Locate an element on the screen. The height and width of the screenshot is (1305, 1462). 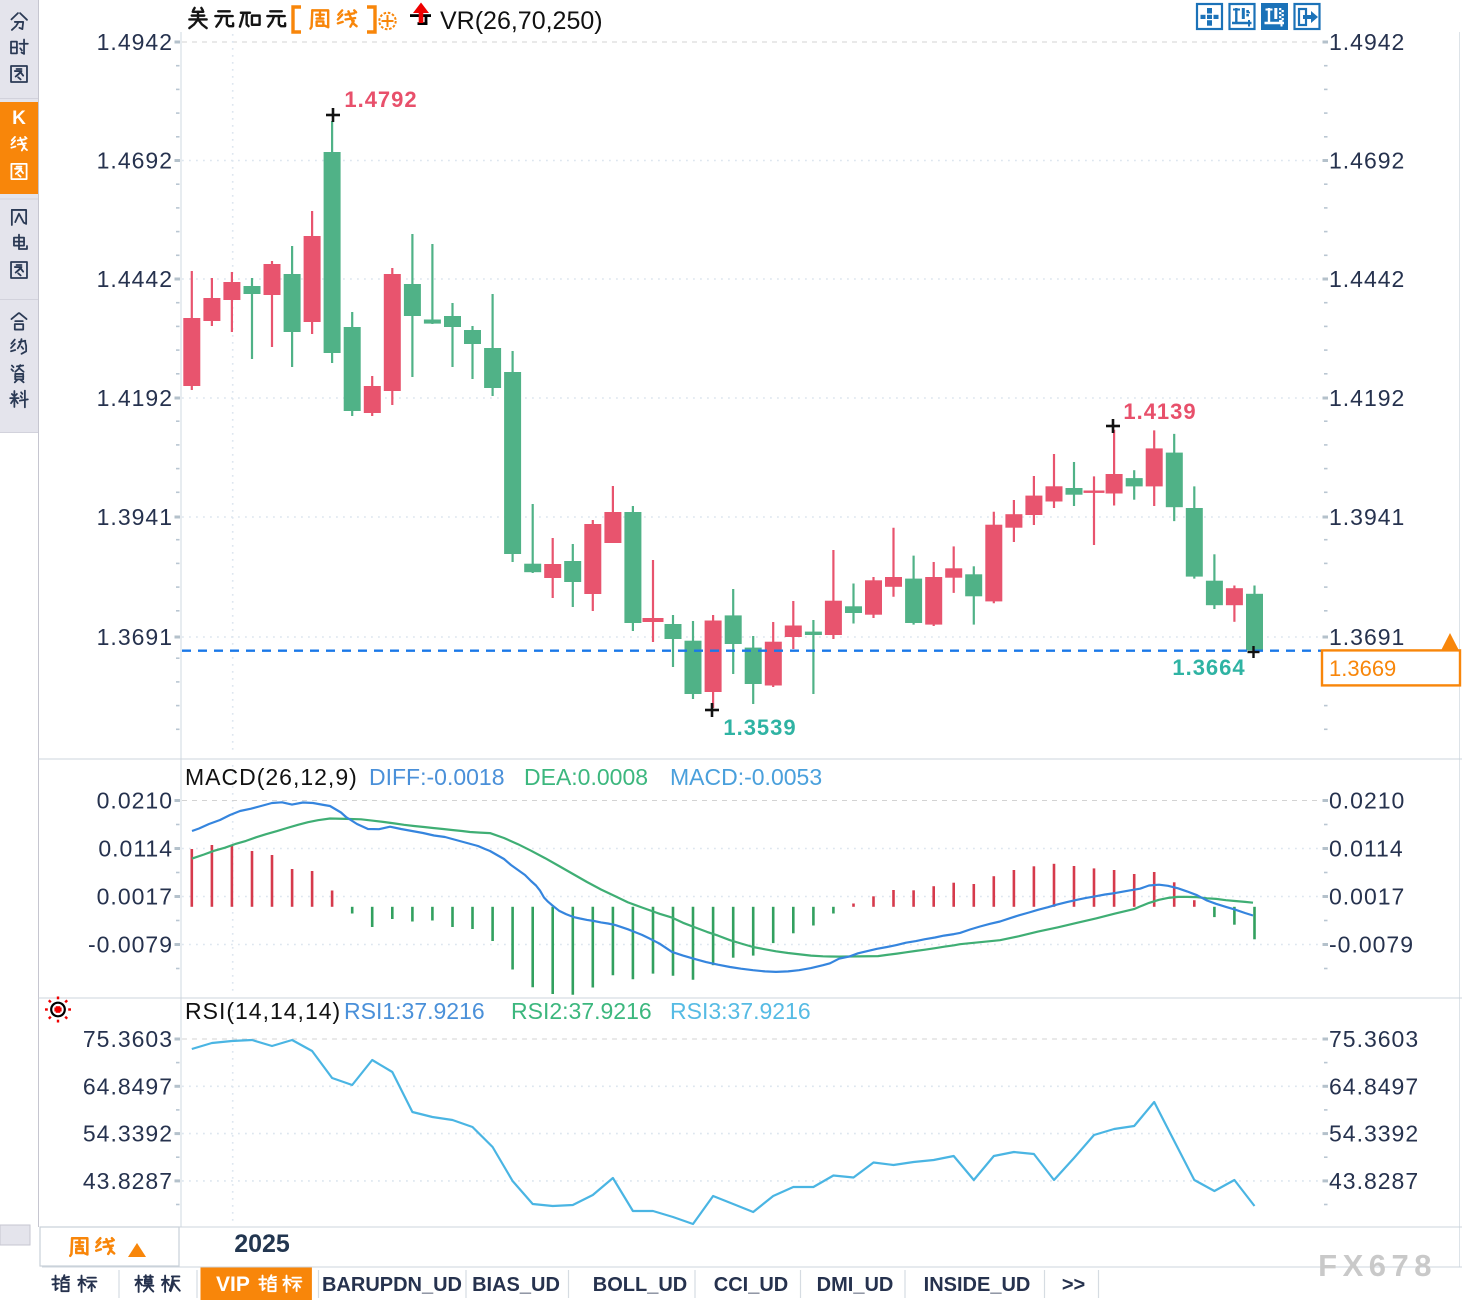
svg-text: 1.4139 is located at coordinates (1159, 411).